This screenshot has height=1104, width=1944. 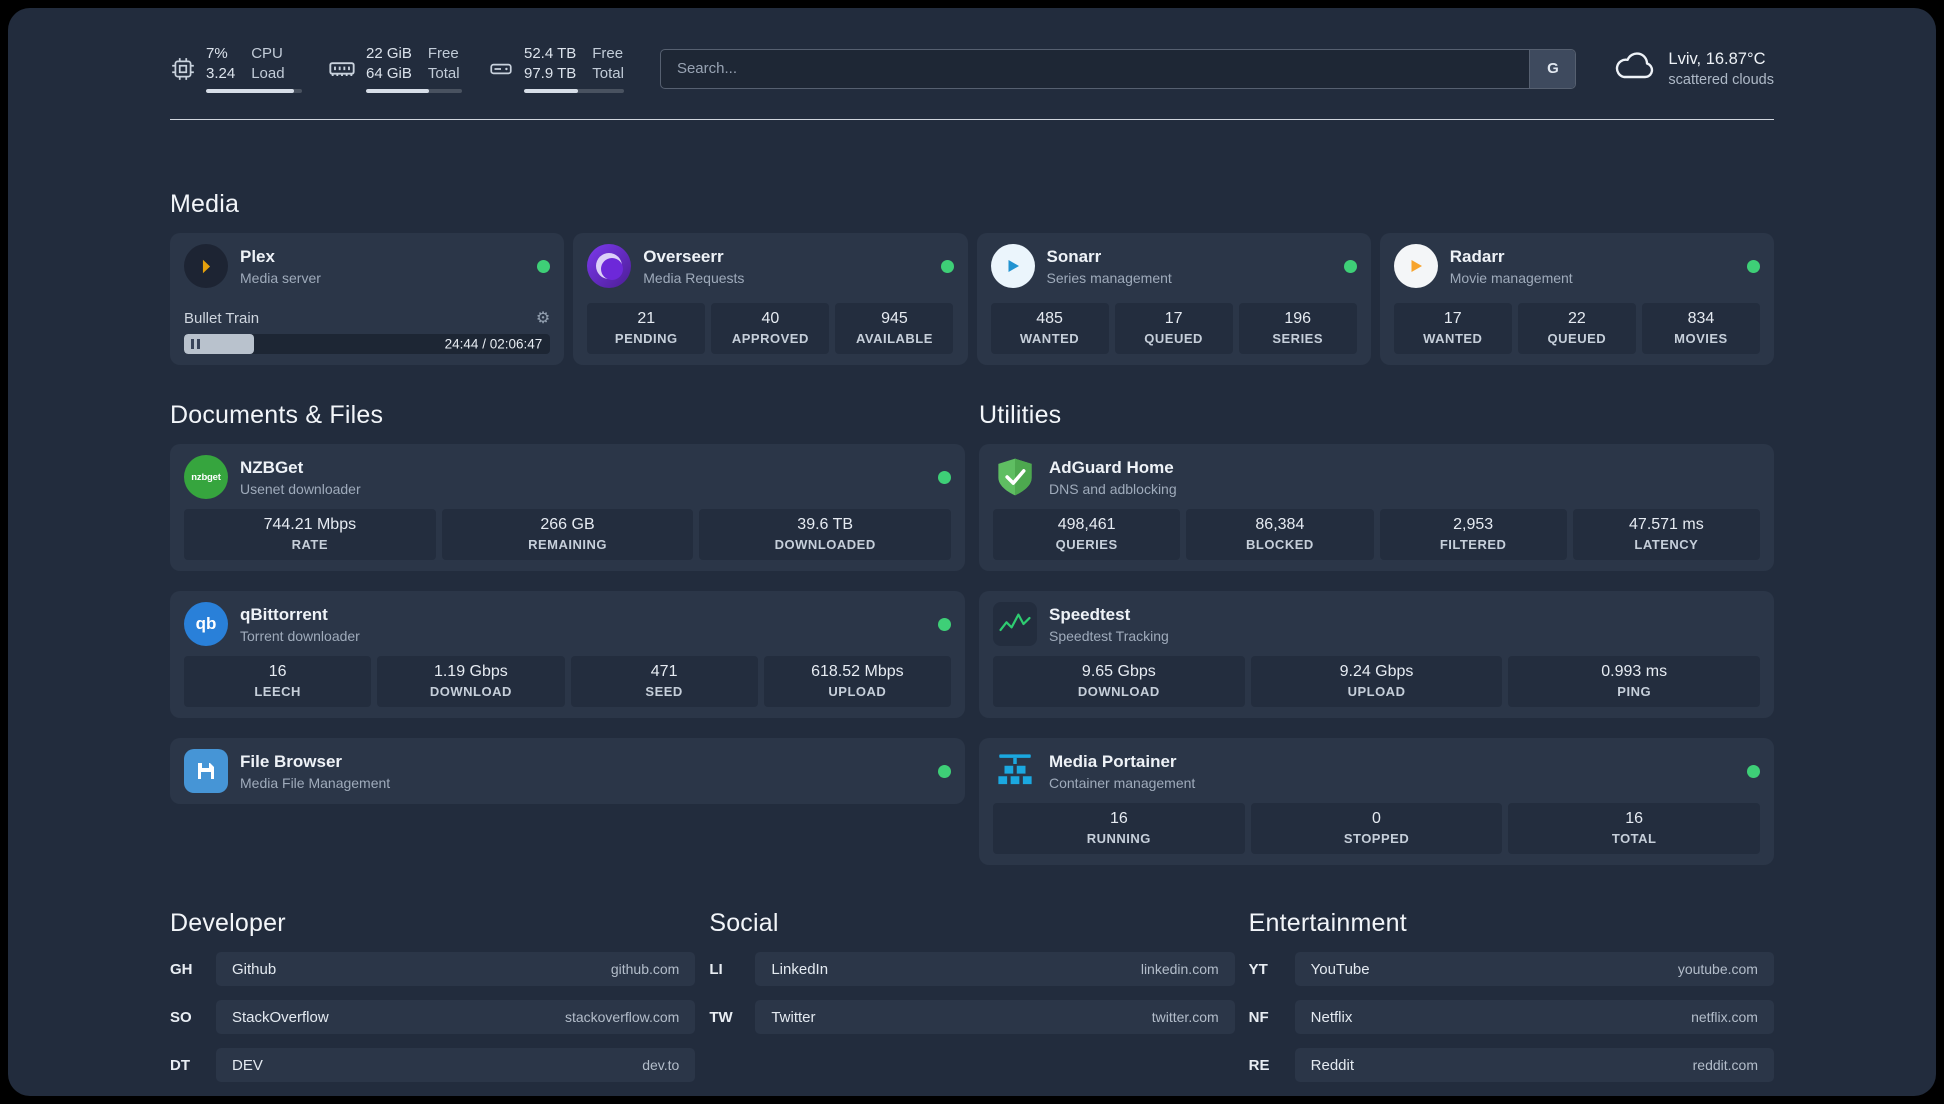 What do you see at coordinates (1015, 477) in the screenshot?
I see `adguard-icon` at bounding box center [1015, 477].